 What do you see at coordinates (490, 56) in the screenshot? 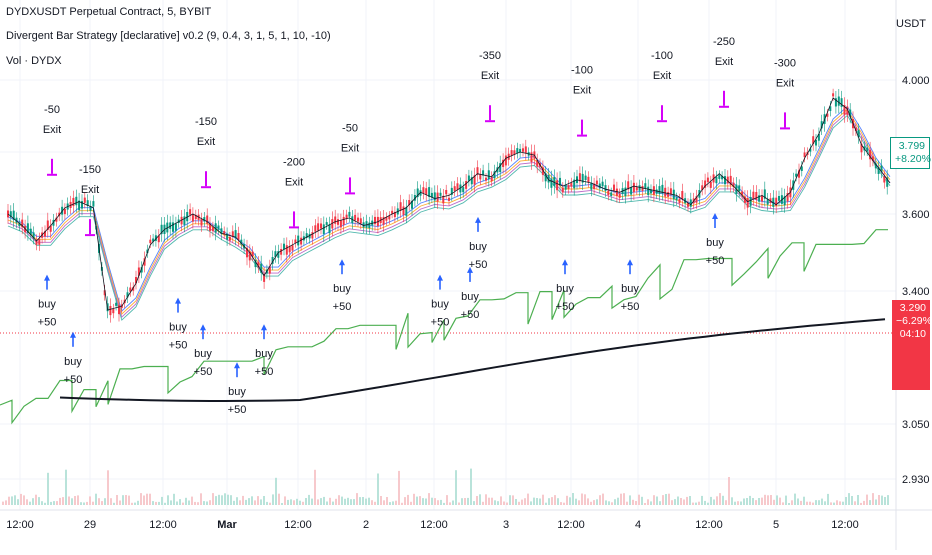
I see `exit-amount: -350` at bounding box center [490, 56].